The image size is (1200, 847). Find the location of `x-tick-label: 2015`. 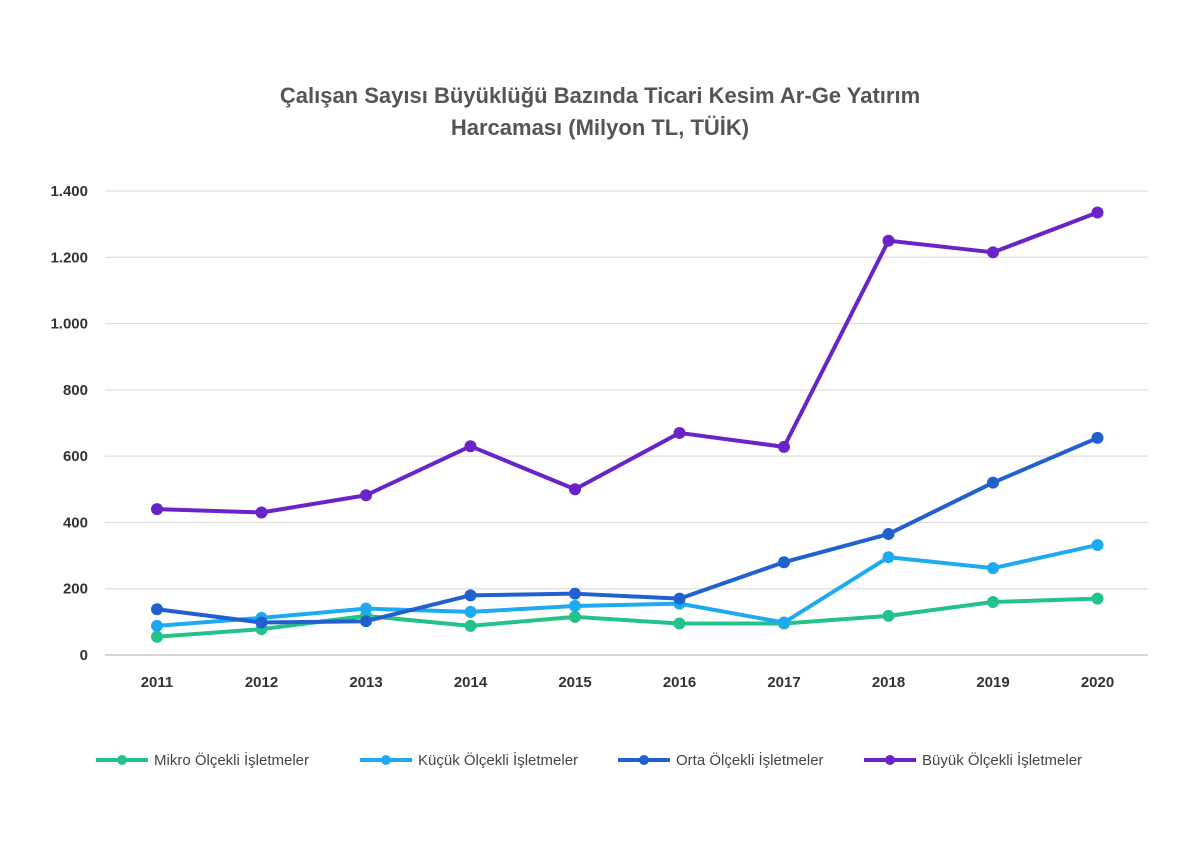

x-tick-label: 2015 is located at coordinates (574, 682).